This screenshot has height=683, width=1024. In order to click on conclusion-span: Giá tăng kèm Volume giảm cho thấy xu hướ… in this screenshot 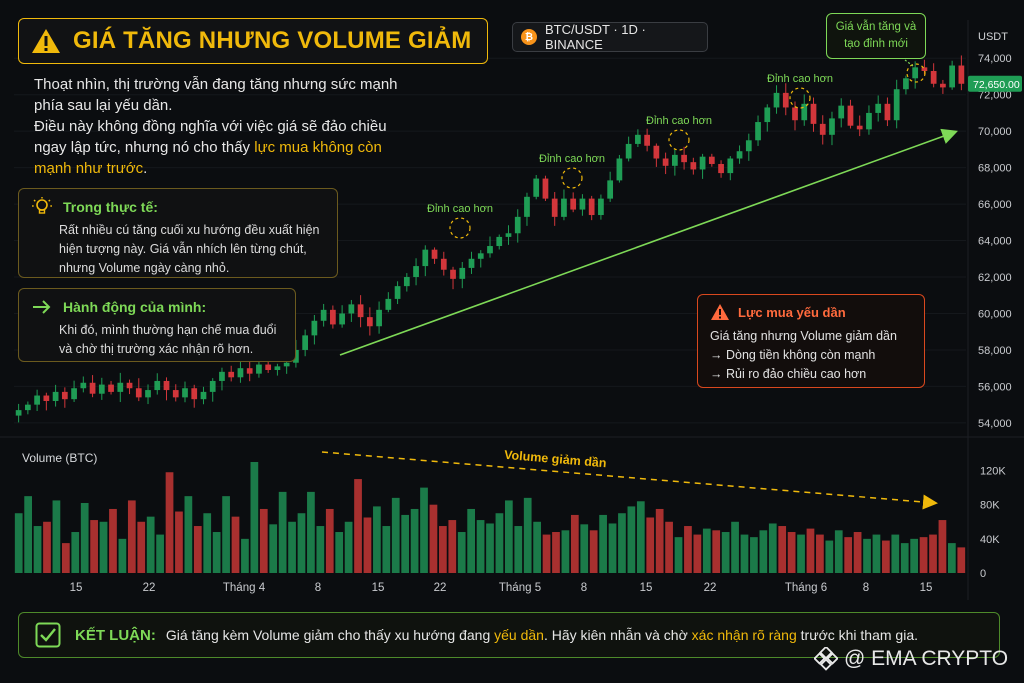, I will do `click(330, 635)`.